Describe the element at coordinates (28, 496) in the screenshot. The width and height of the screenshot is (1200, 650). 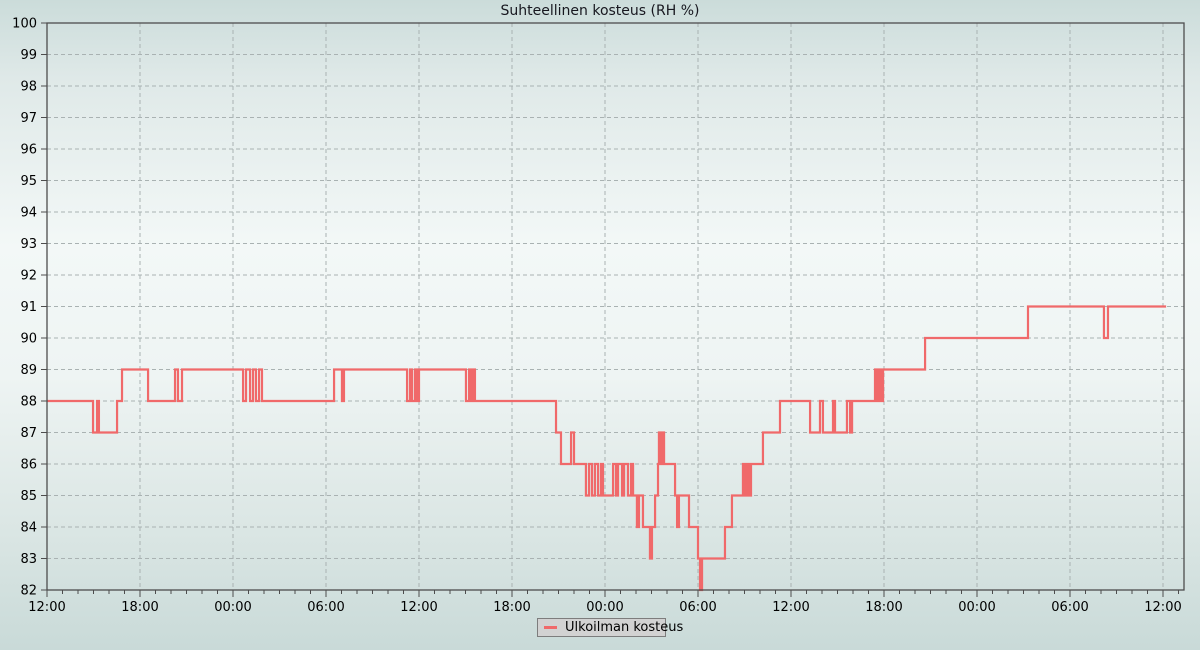
I see `y-tick-label: 85` at that location.